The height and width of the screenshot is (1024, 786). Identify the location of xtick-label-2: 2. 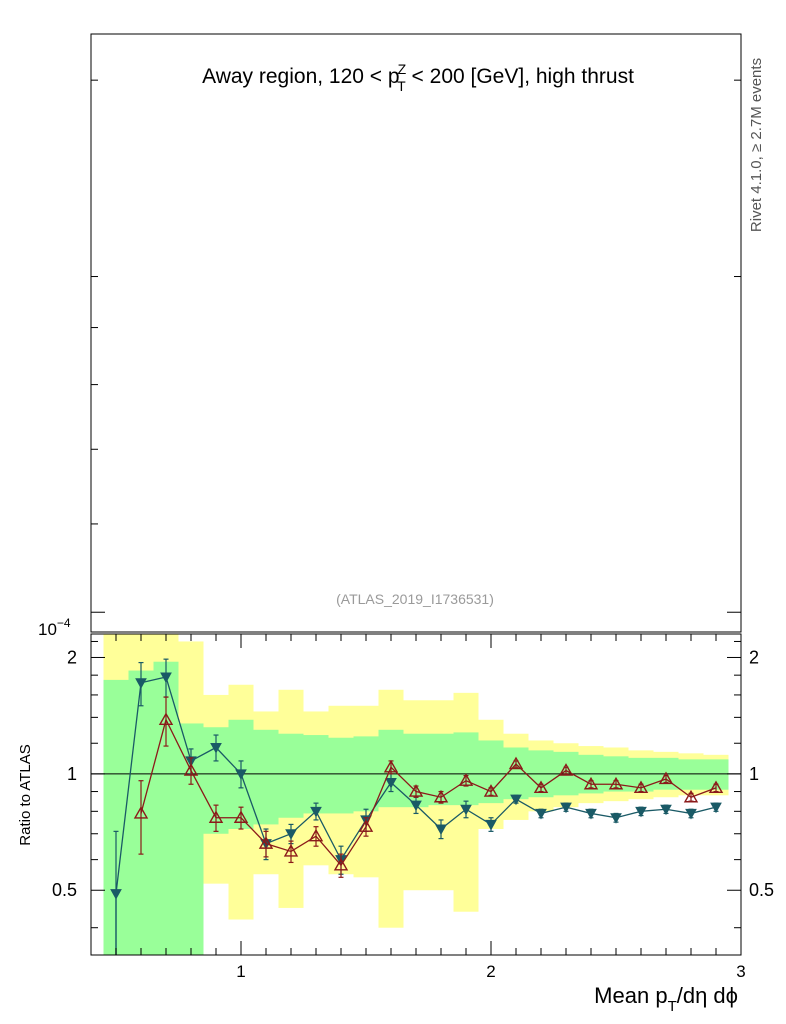
(490, 971).